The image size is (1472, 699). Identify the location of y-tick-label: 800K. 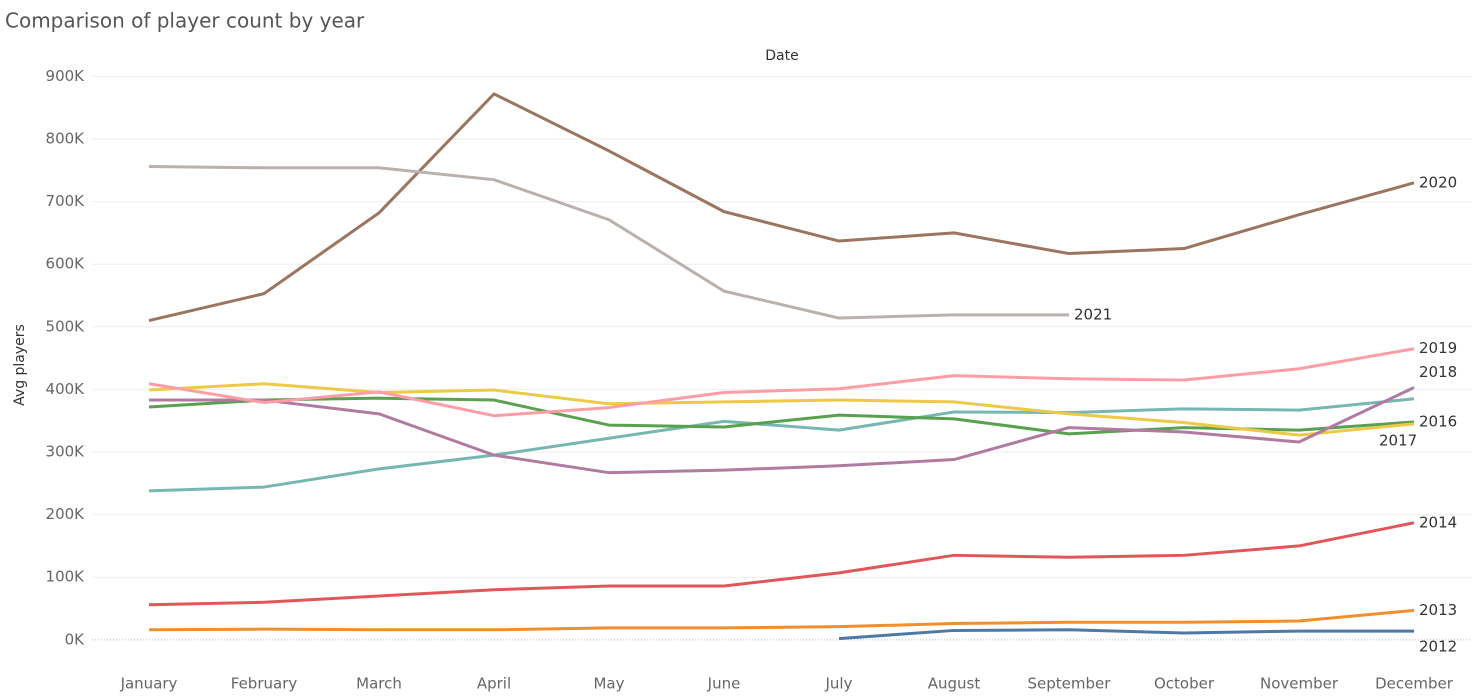
(66, 138).